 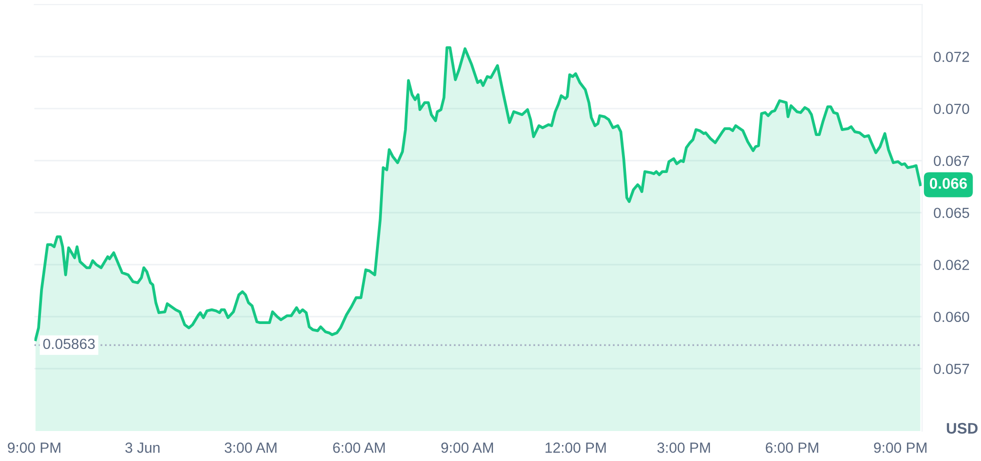 I want to click on y-tick-label: 0.067, so click(x=952, y=161).